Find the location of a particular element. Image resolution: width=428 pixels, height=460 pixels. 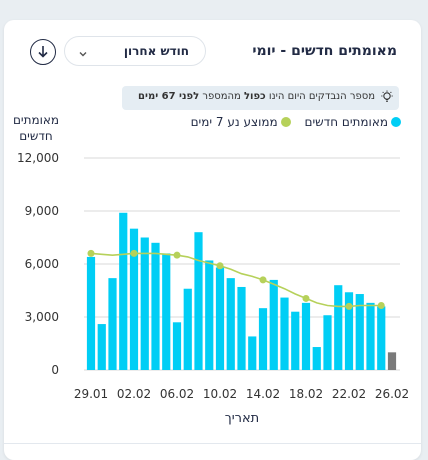

x-tick-label: 22.02 is located at coordinates (349, 394).